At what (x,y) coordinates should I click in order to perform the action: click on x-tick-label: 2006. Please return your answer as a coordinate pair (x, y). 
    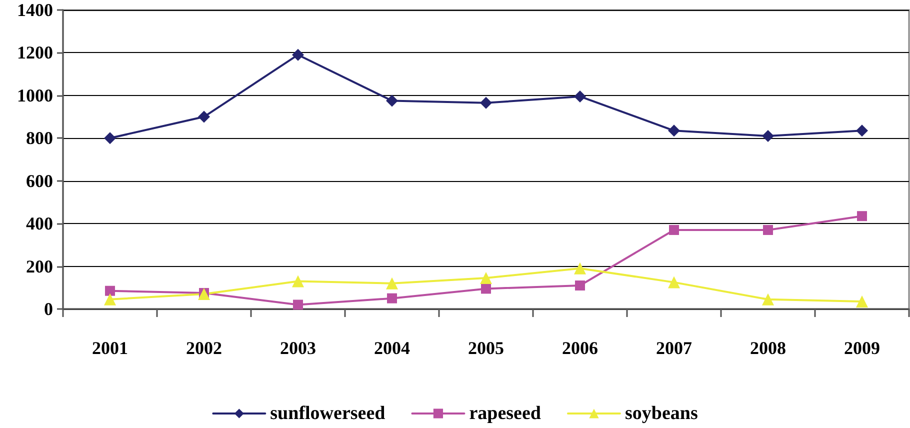
    Looking at the image, I should click on (580, 348).